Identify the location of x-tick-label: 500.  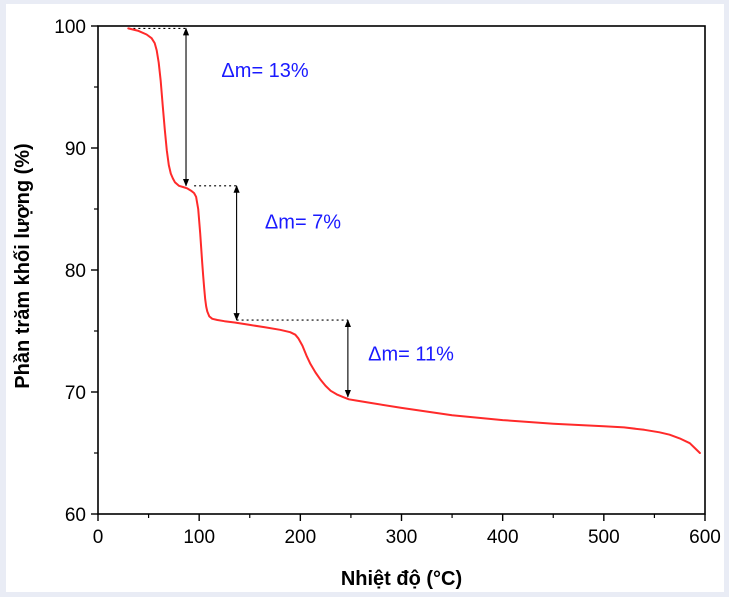
(604, 537).